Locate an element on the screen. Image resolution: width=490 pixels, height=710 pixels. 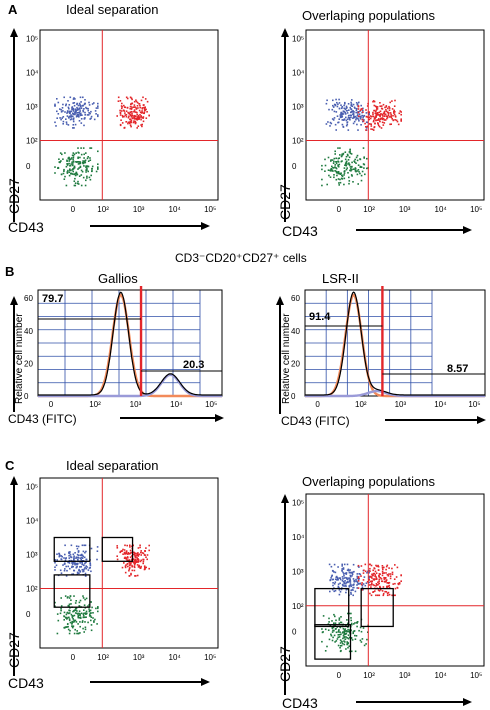
x-tick-label: 10² is located at coordinates (103, 209).